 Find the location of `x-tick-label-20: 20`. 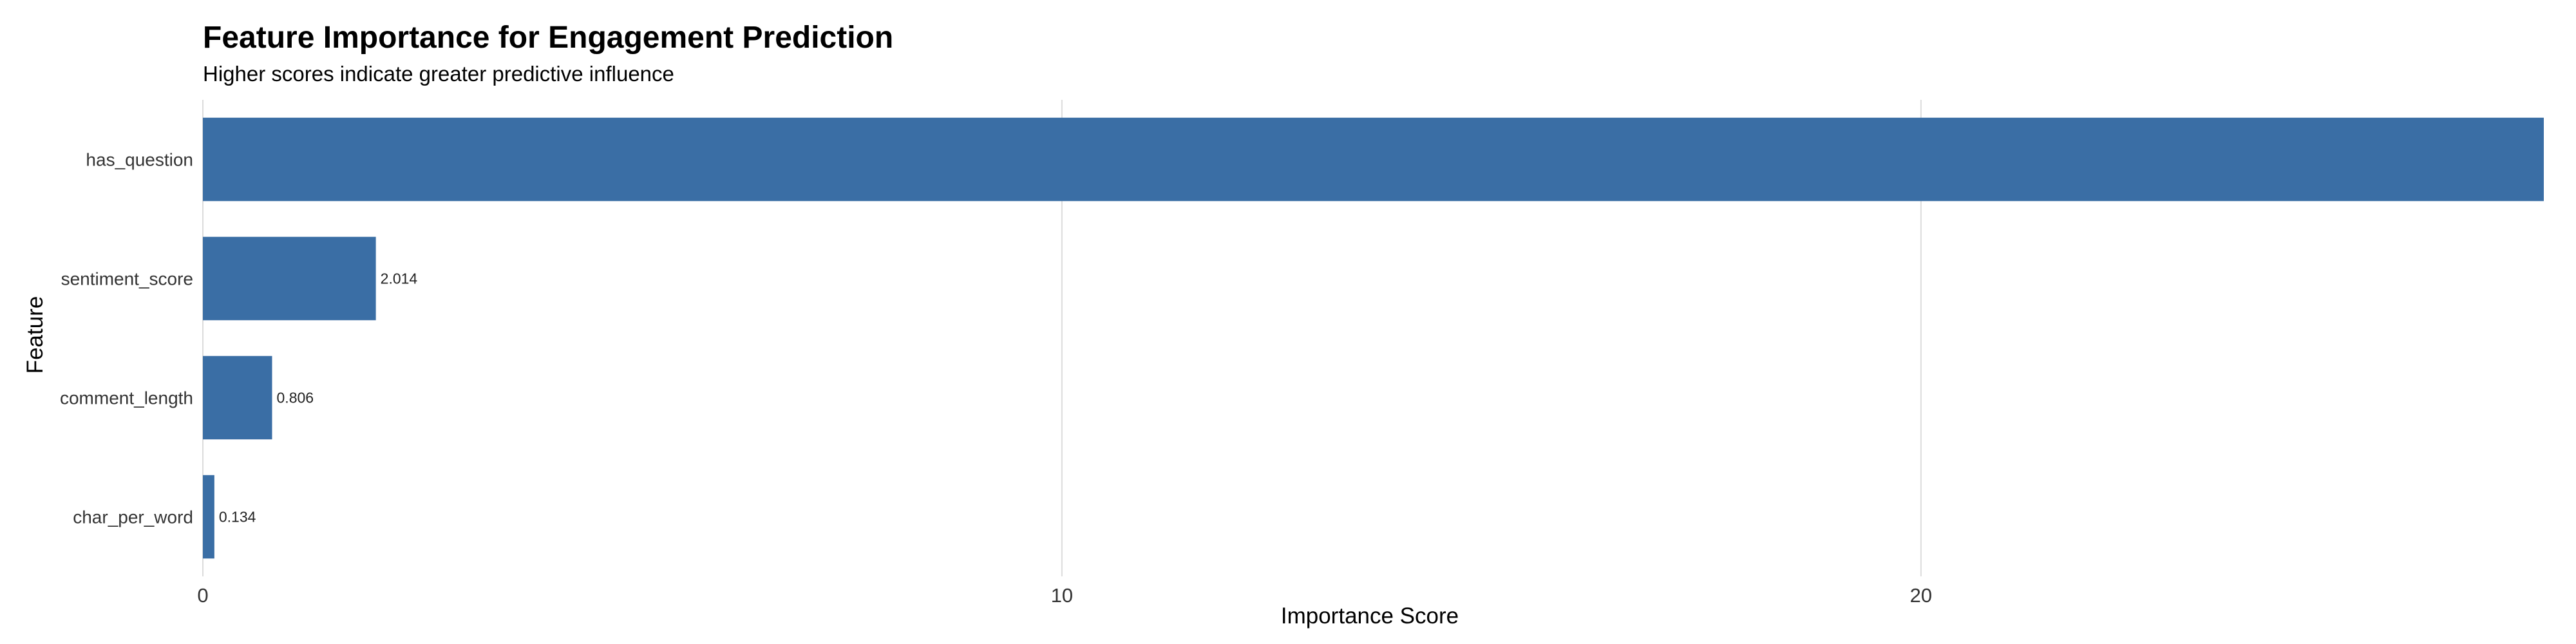

x-tick-label-20: 20 is located at coordinates (1921, 595).